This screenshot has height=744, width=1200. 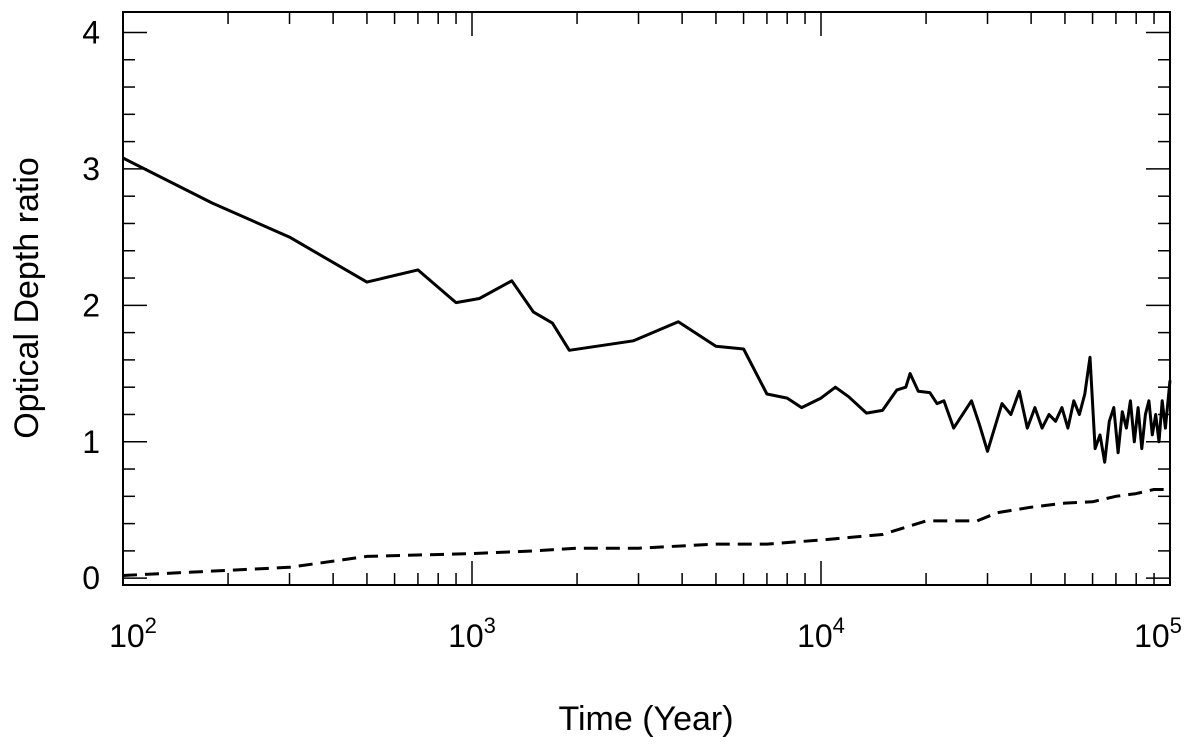 I want to click on y-tick-label: 3, so click(x=91, y=169).